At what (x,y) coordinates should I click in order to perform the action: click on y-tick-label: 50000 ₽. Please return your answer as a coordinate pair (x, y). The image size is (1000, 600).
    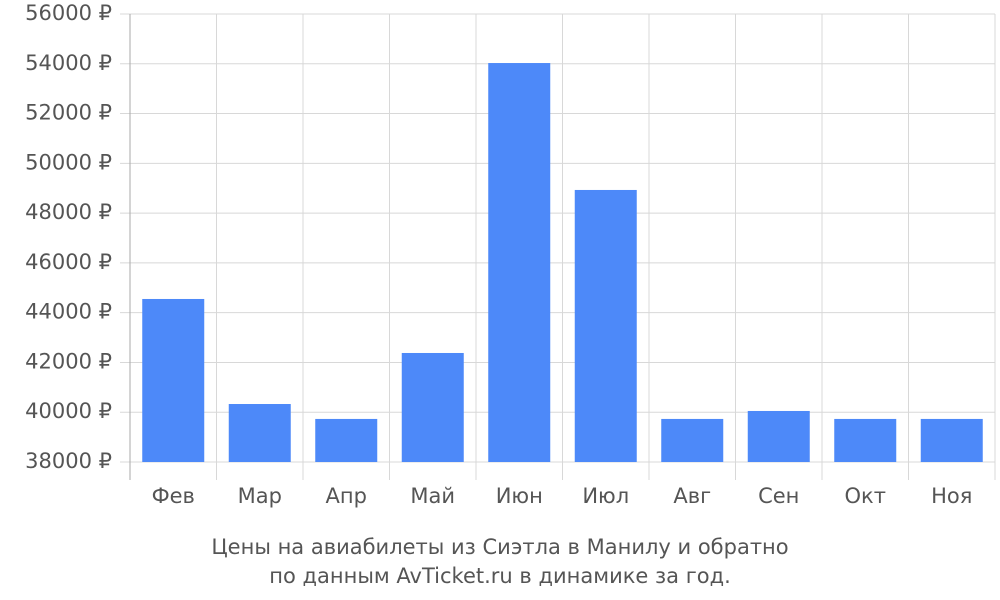
    Looking at the image, I should click on (68, 162).